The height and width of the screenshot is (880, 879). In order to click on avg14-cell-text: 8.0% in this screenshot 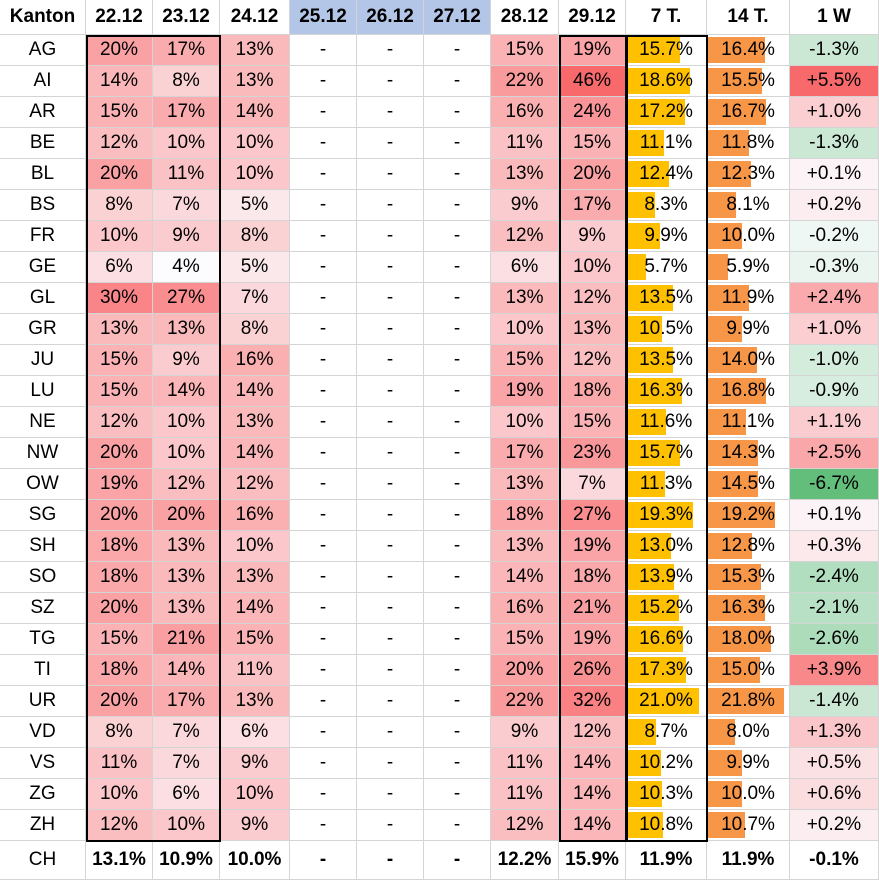, I will do `click(748, 731)`.